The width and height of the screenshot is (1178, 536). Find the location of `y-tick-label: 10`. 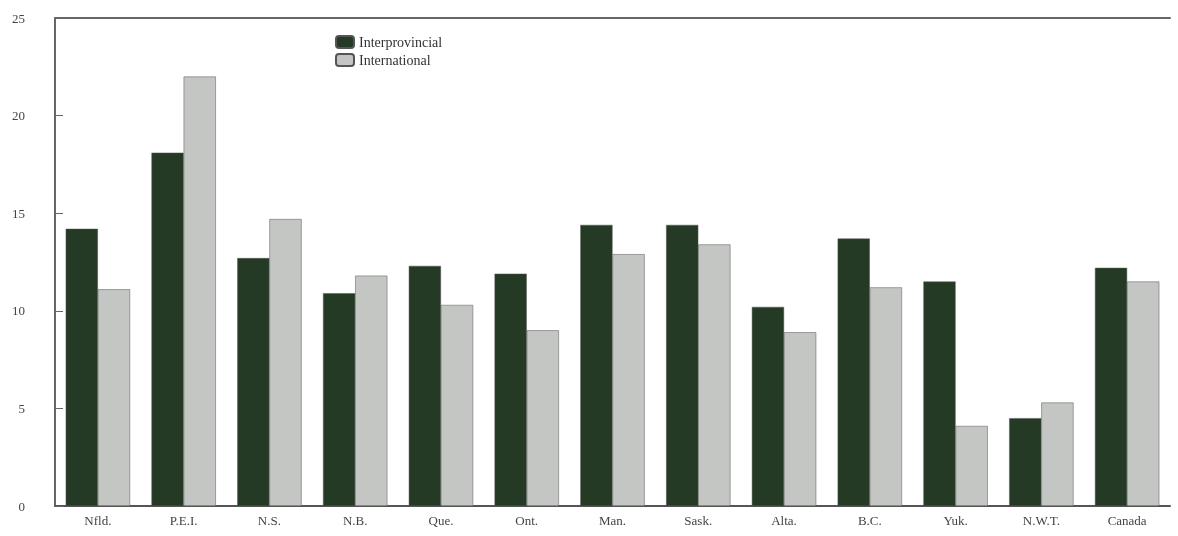

y-tick-label: 10 is located at coordinates (18, 311).